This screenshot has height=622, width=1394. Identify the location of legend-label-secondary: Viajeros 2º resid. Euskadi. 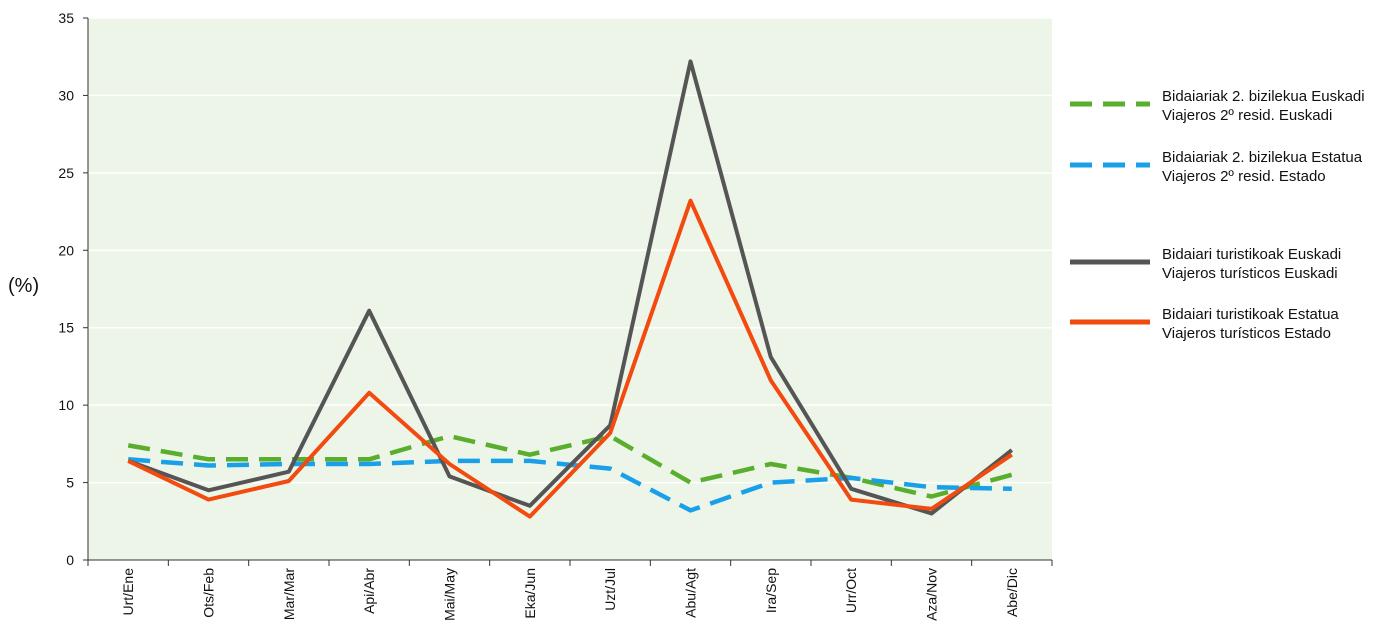
(1247, 115).